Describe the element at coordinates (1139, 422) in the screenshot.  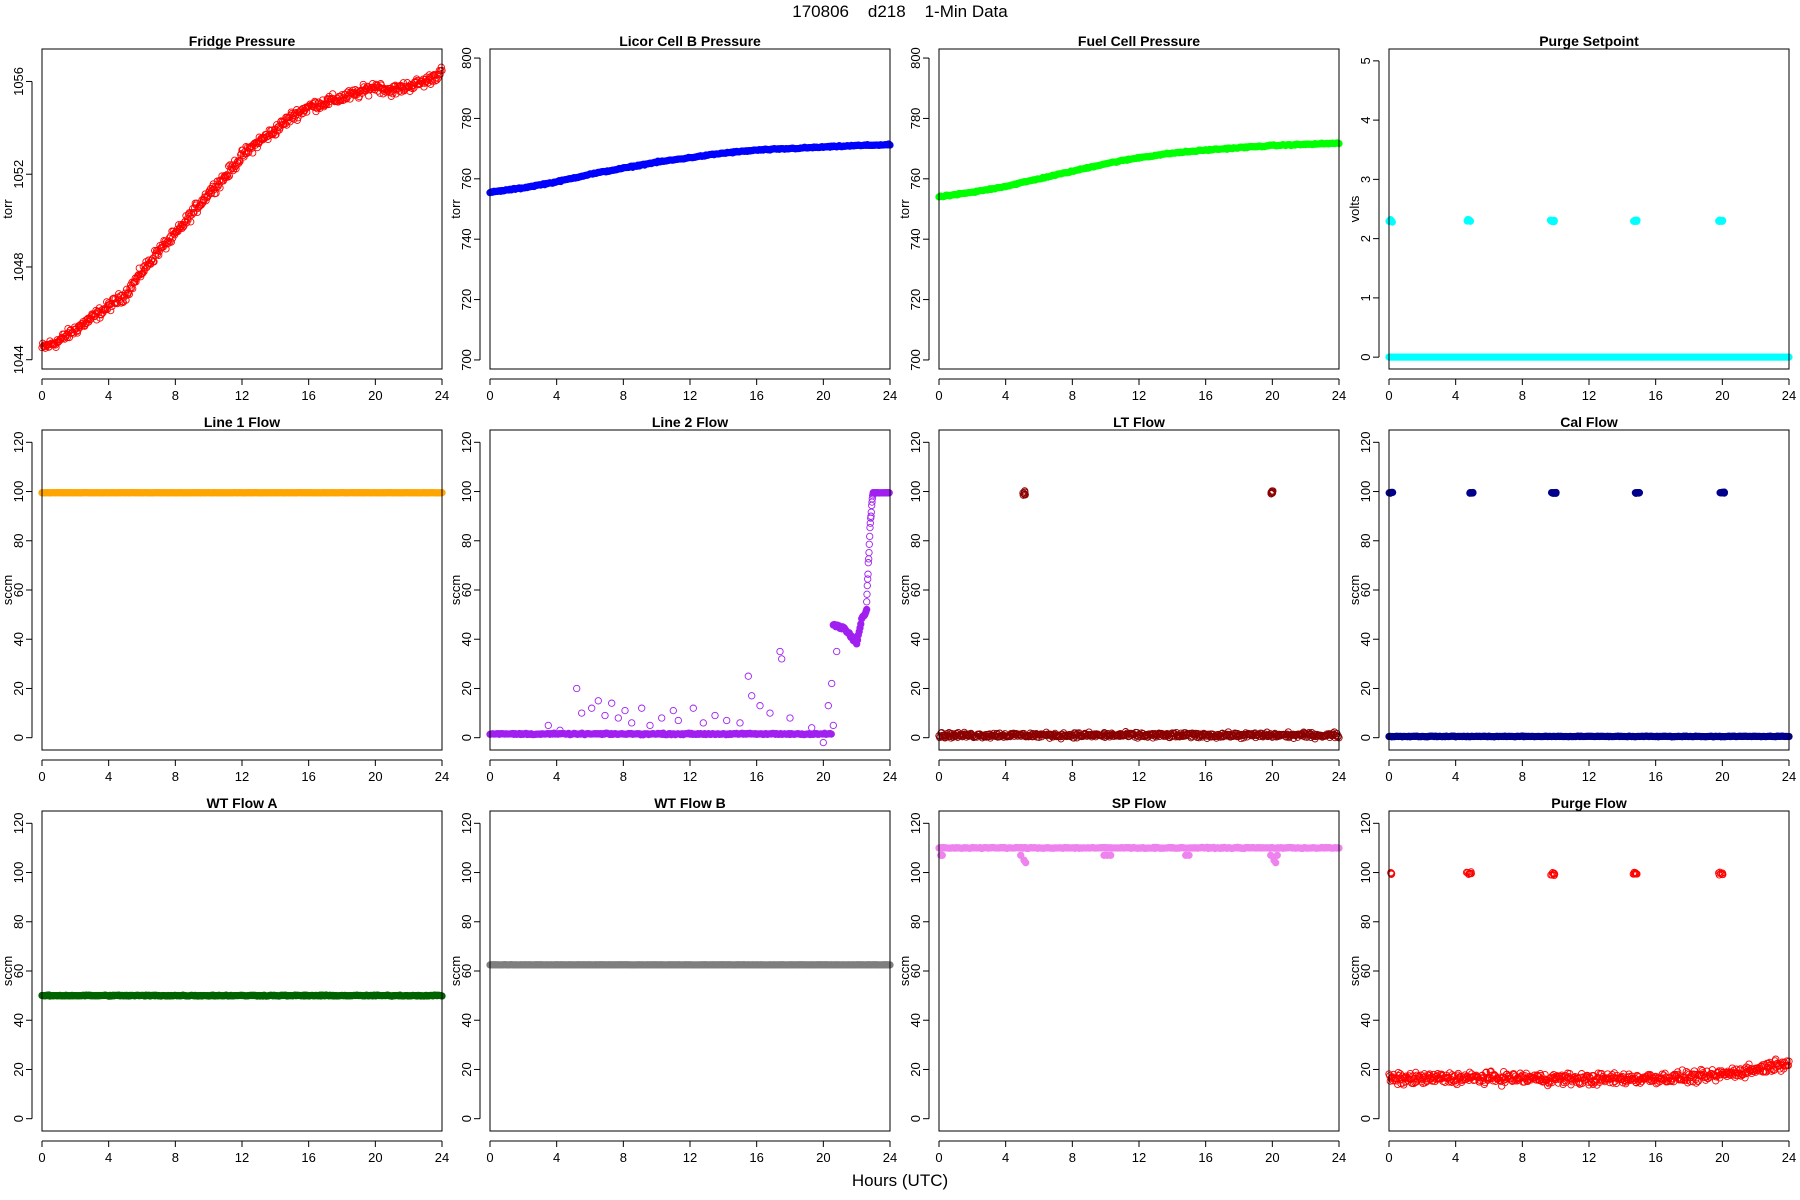
I see `subplot-title: LT Flow` at that location.